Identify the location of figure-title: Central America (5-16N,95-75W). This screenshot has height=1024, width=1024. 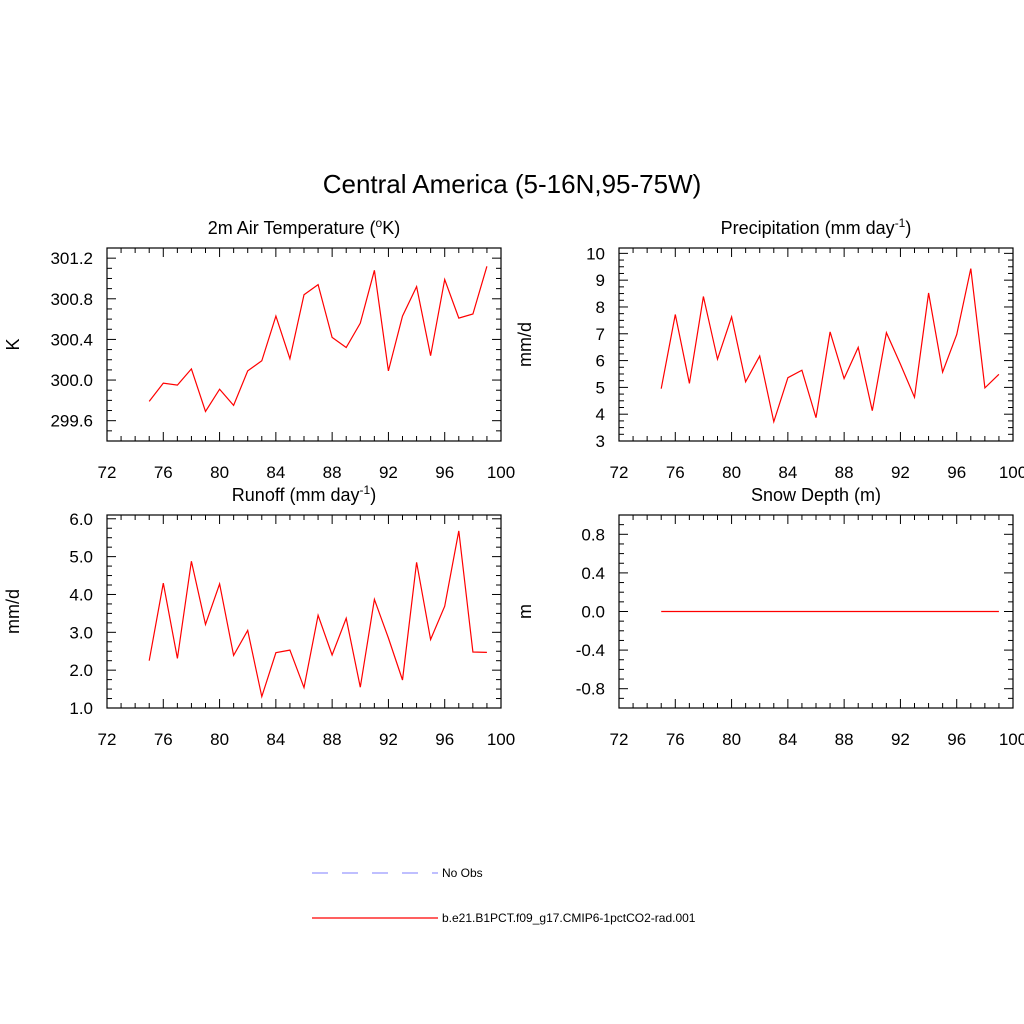
(512, 184).